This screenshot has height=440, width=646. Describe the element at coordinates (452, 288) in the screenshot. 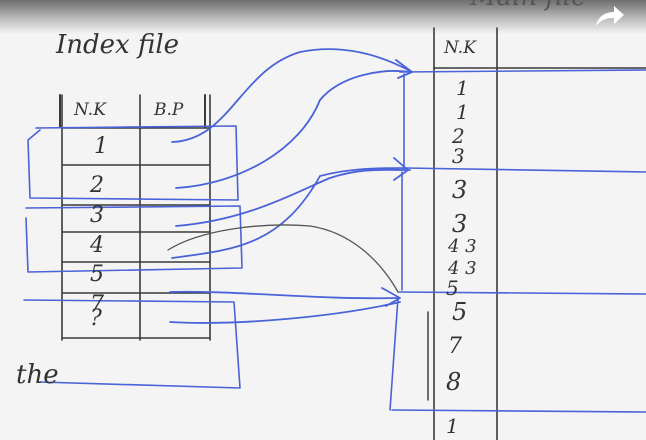

I see `main-key-5a: 5` at that location.